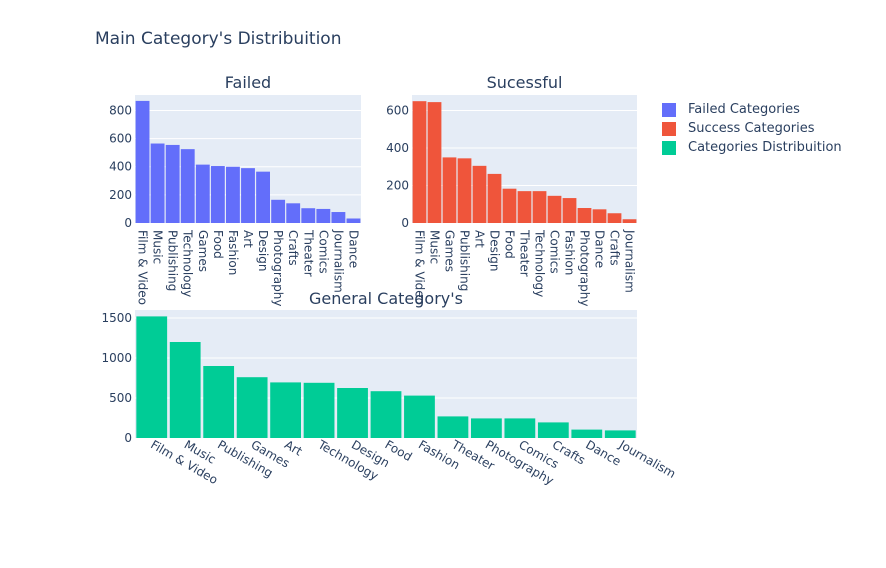  I want to click on subplot-title-failed: Failed, so click(248, 82).